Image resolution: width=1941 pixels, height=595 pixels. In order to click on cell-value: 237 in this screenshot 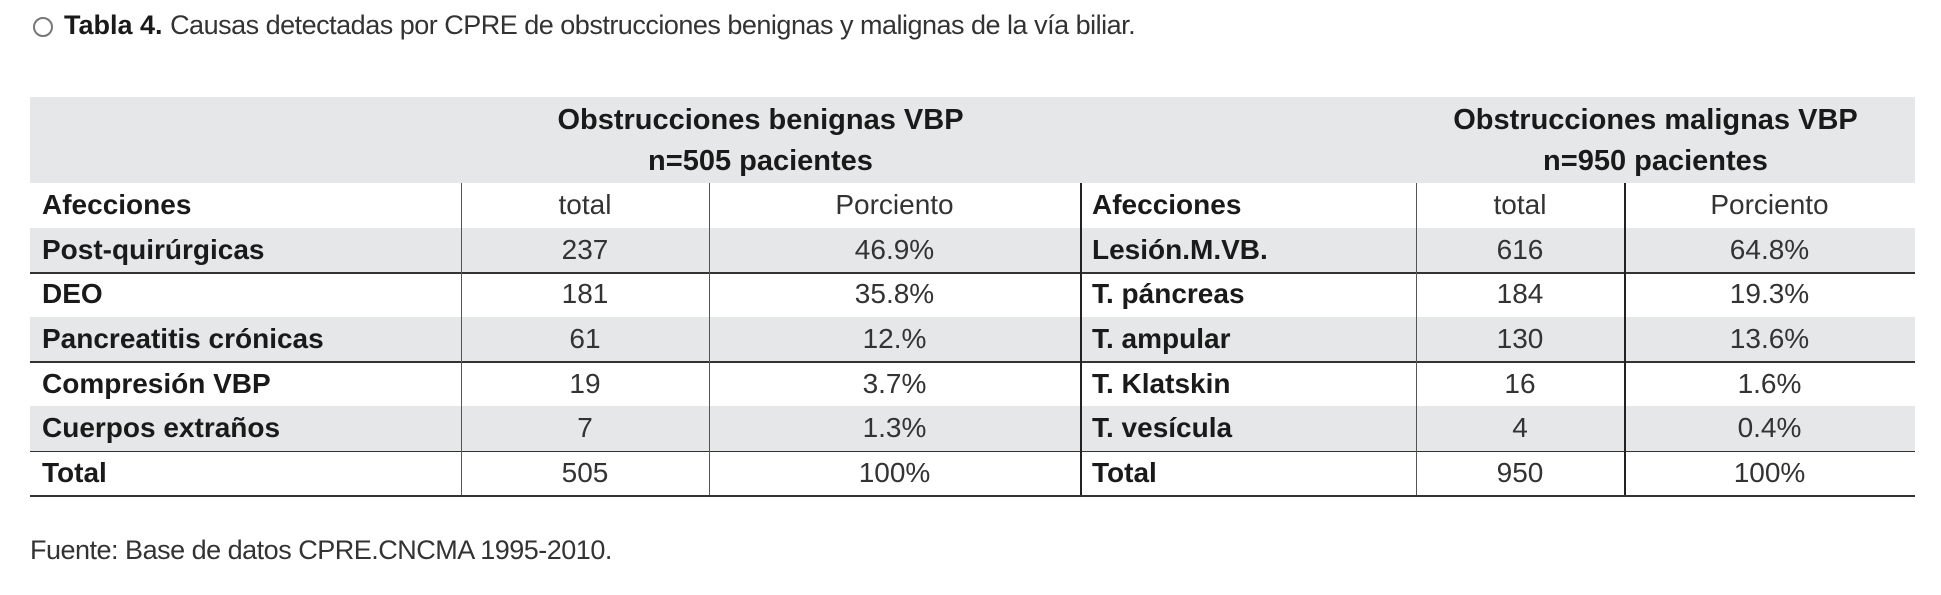, I will do `click(585, 249)`.